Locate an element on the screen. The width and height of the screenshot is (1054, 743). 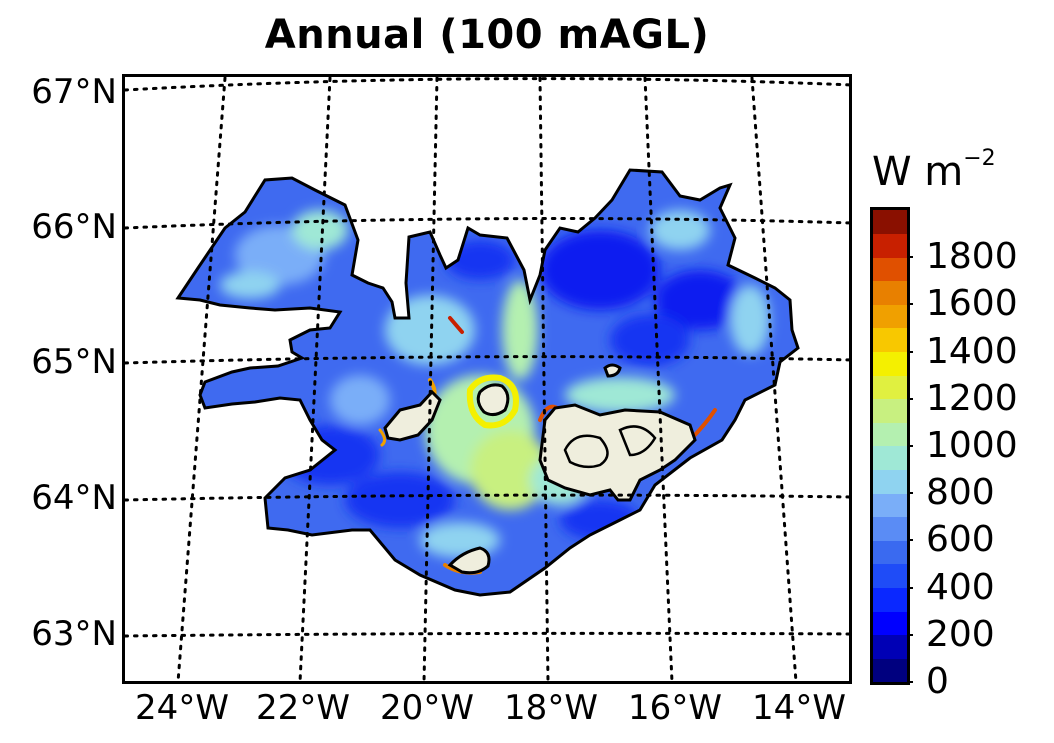
lat-label-67: 67°N is located at coordinates (74, 92).